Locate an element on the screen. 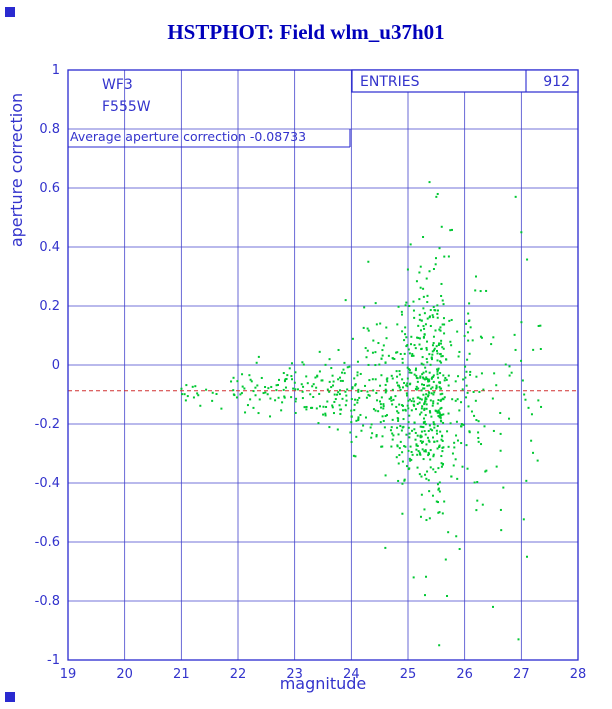 The image size is (612, 709). filter-label: F555W is located at coordinates (126, 107).